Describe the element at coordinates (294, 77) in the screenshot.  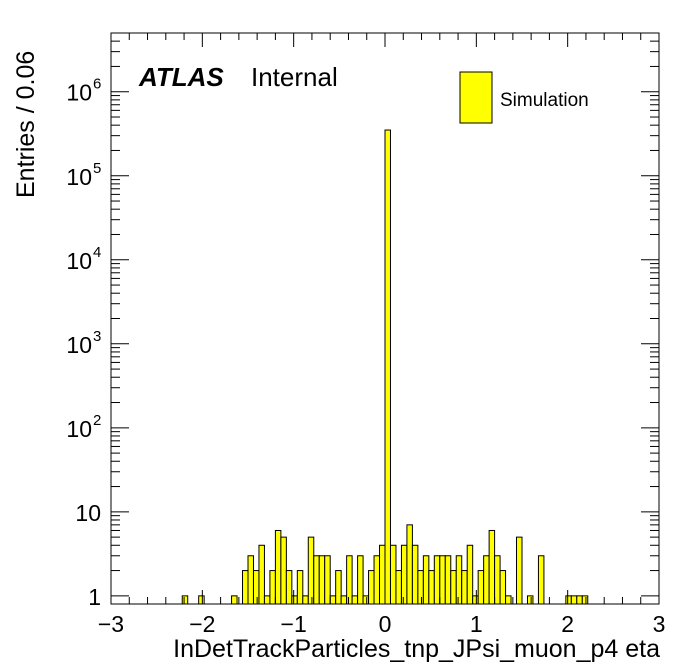
I see `internal-label: Internal` at that location.